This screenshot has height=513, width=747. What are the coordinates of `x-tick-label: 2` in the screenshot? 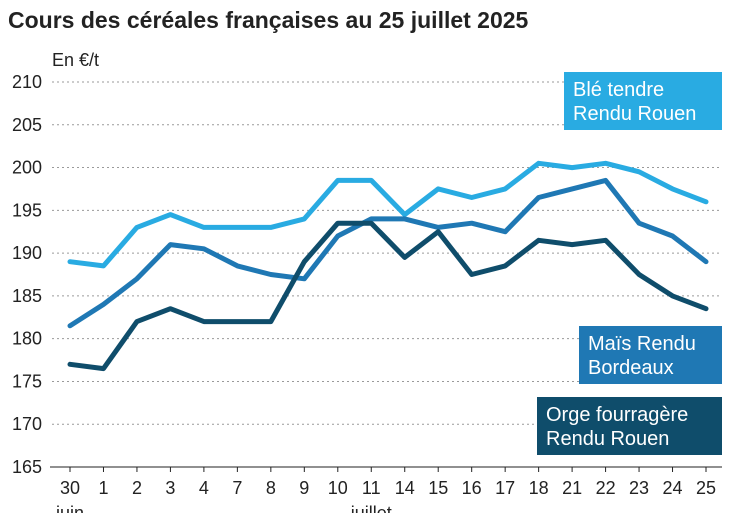 It's located at (137, 488).